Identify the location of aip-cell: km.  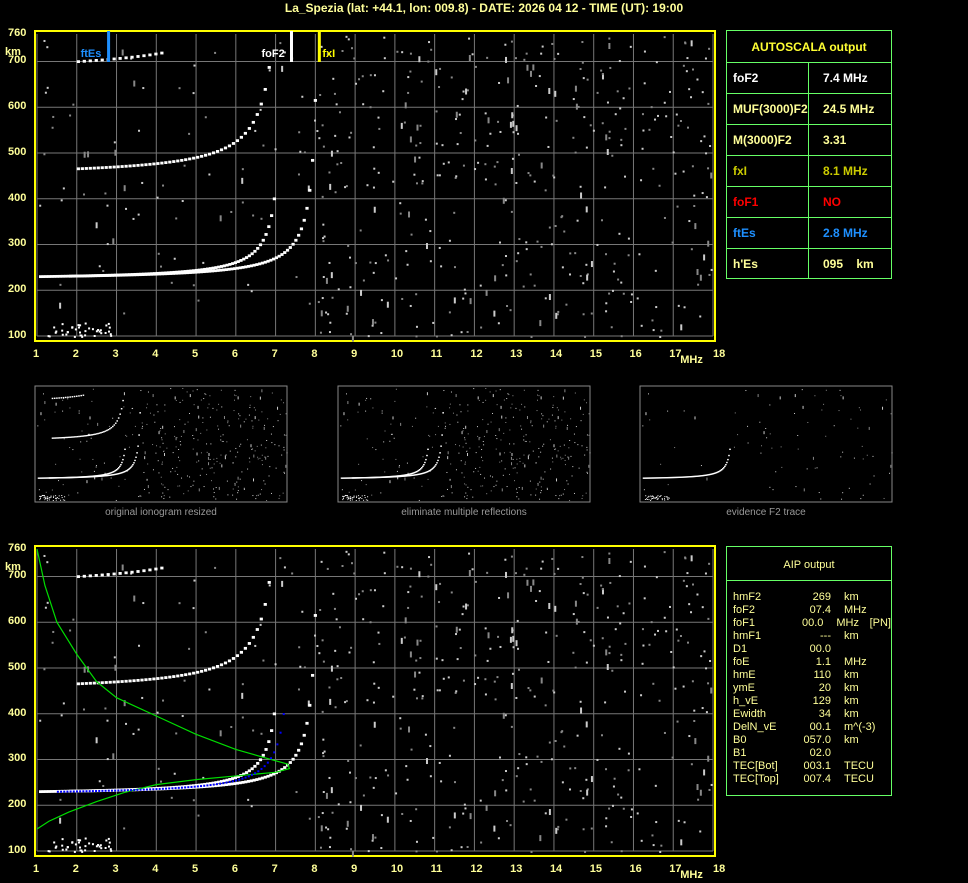
(851, 675).